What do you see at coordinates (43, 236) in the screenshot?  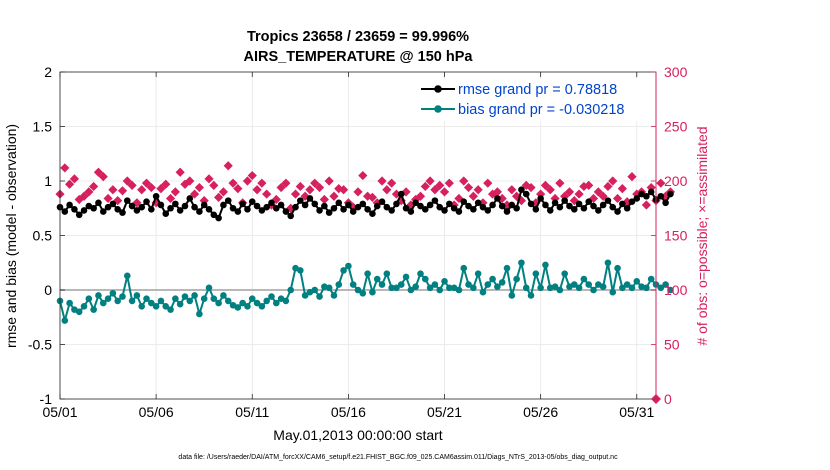 I see `y-tick-label-left: 0.5` at bounding box center [43, 236].